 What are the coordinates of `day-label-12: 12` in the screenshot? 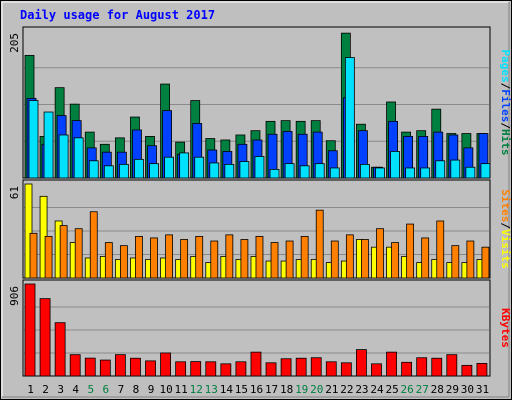 It's located at (196, 389).